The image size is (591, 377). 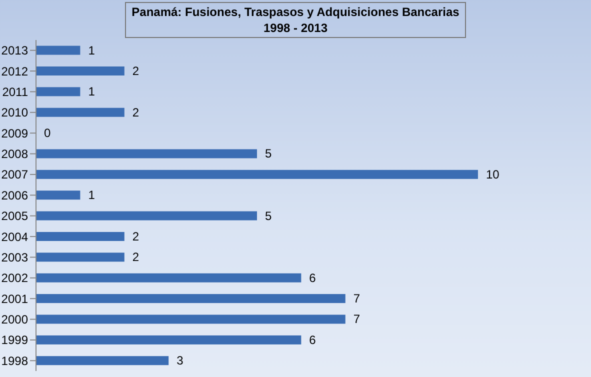 What do you see at coordinates (14, 175) in the screenshot?
I see `y-tick-label: 2007` at bounding box center [14, 175].